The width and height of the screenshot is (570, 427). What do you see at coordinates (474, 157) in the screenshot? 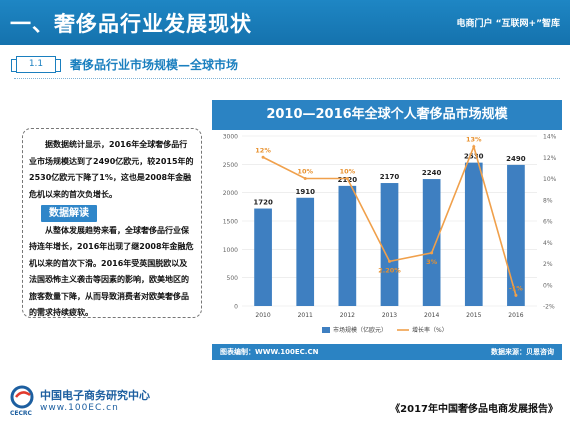
I see `bar-value-label: 2530` at bounding box center [474, 157].